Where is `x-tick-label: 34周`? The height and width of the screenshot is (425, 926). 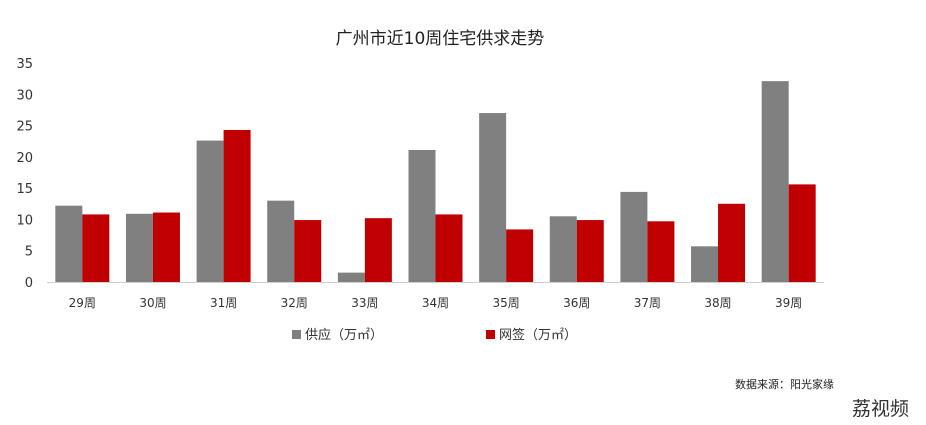 x-tick-label: 34周 is located at coordinates (435, 303).